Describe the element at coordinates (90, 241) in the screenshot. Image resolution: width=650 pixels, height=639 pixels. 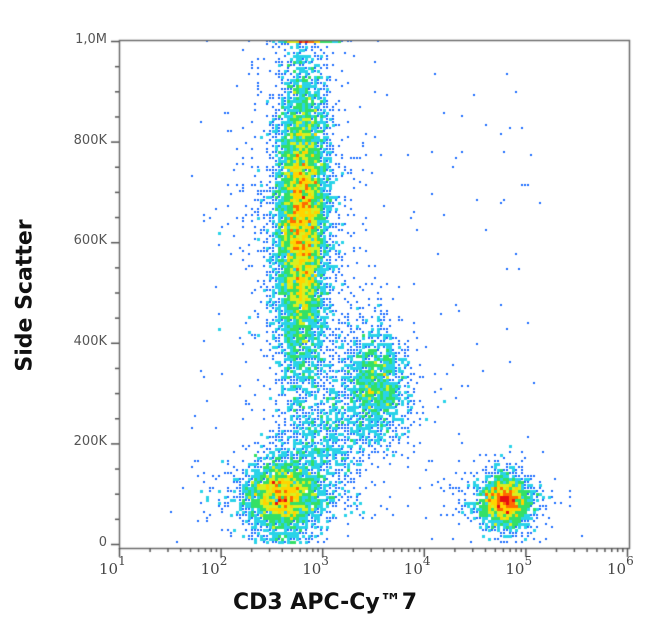
I see `y-tick-label: 600K` at that location.